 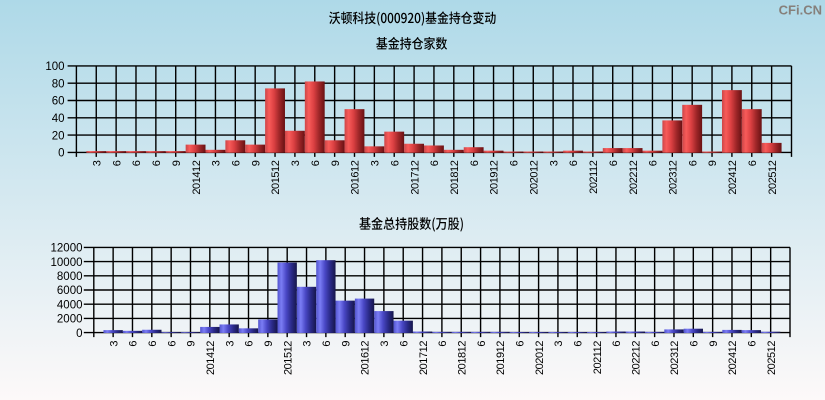 I want to click on svg-text: 10000, so click(x=67, y=263).